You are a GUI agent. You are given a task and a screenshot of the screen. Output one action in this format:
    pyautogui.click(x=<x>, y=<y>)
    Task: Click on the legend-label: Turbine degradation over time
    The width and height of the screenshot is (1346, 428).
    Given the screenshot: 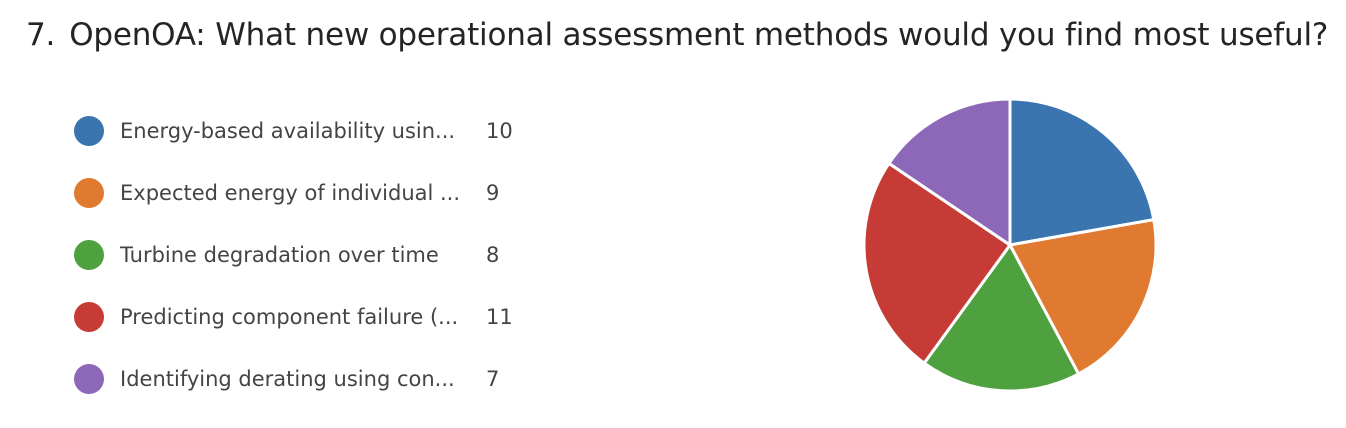 What is the action you would take?
    pyautogui.click(x=279, y=255)
    